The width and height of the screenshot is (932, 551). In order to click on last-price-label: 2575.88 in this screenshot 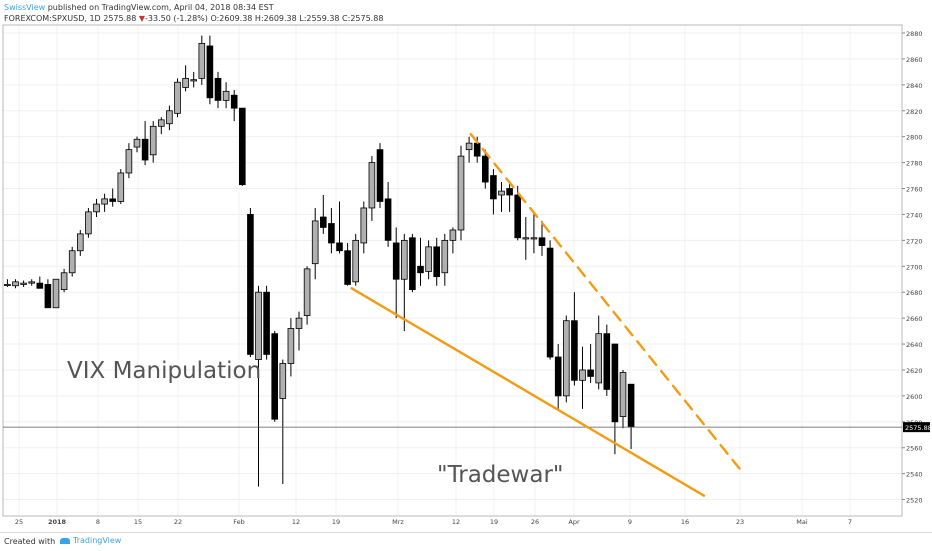, I will do `click(918, 428)`.